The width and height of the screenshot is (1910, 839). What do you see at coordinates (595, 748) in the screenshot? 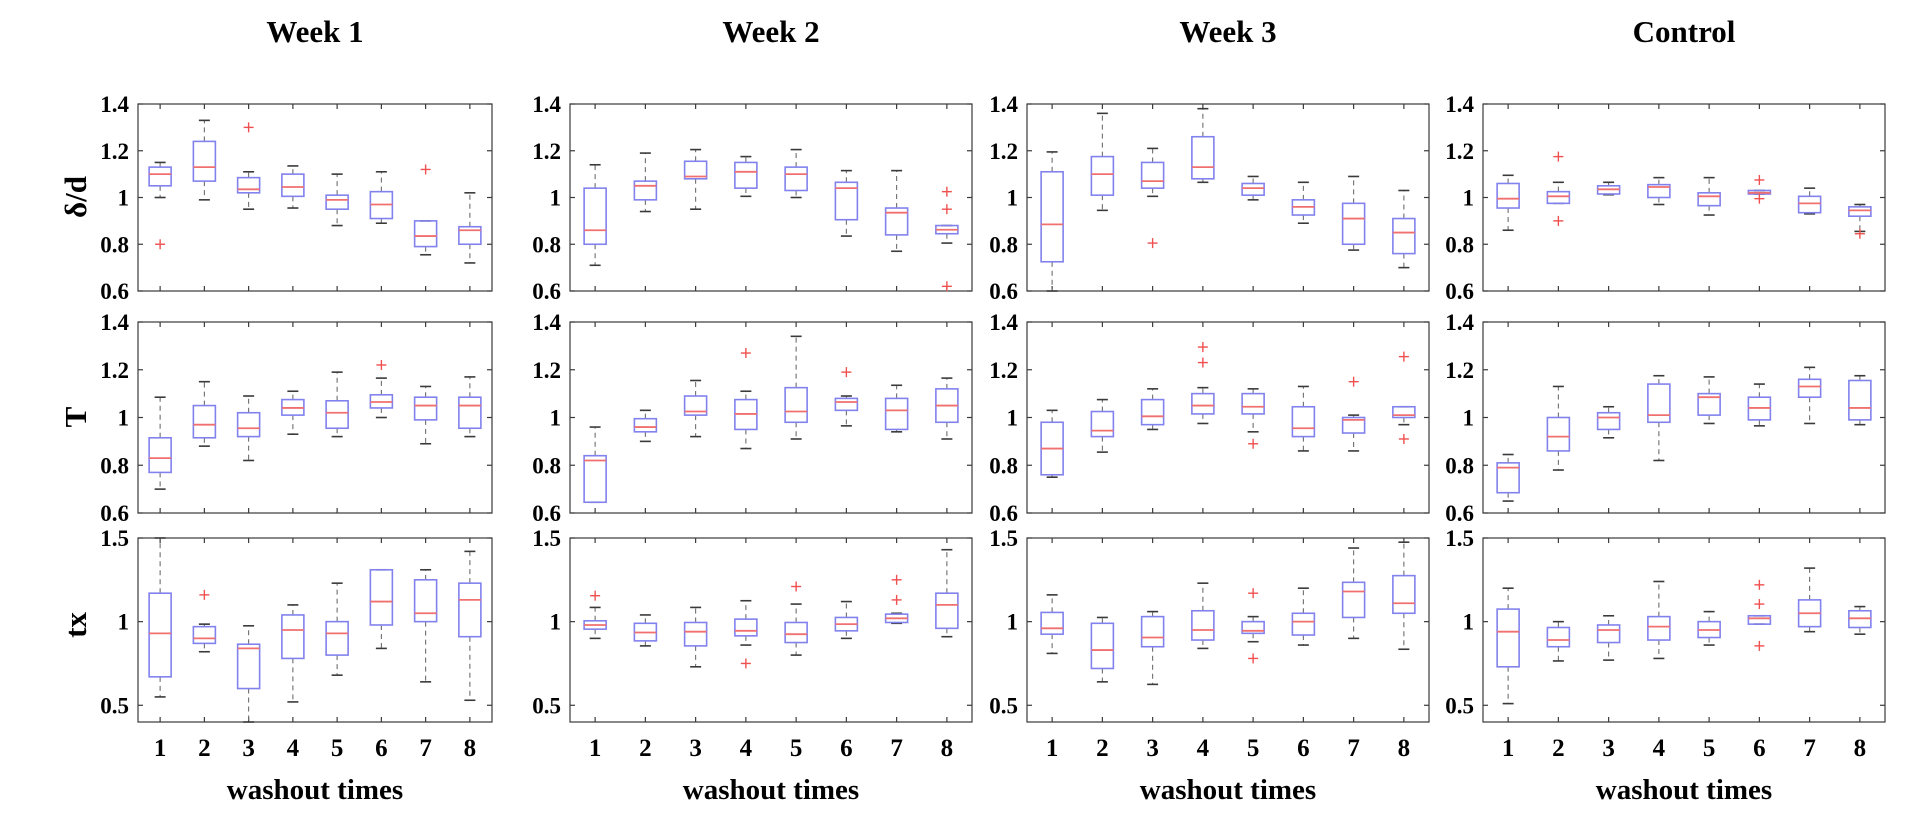
I see `x-tick-label: 1` at bounding box center [595, 748].